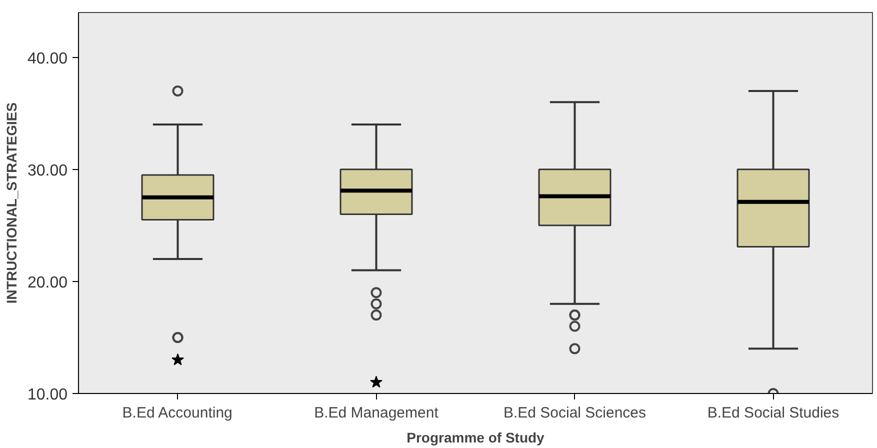 The image size is (877, 448). What do you see at coordinates (11, 203) in the screenshot?
I see `y-axis-title: INTRUCTIONAL_STRATEGIES` at bounding box center [11, 203].